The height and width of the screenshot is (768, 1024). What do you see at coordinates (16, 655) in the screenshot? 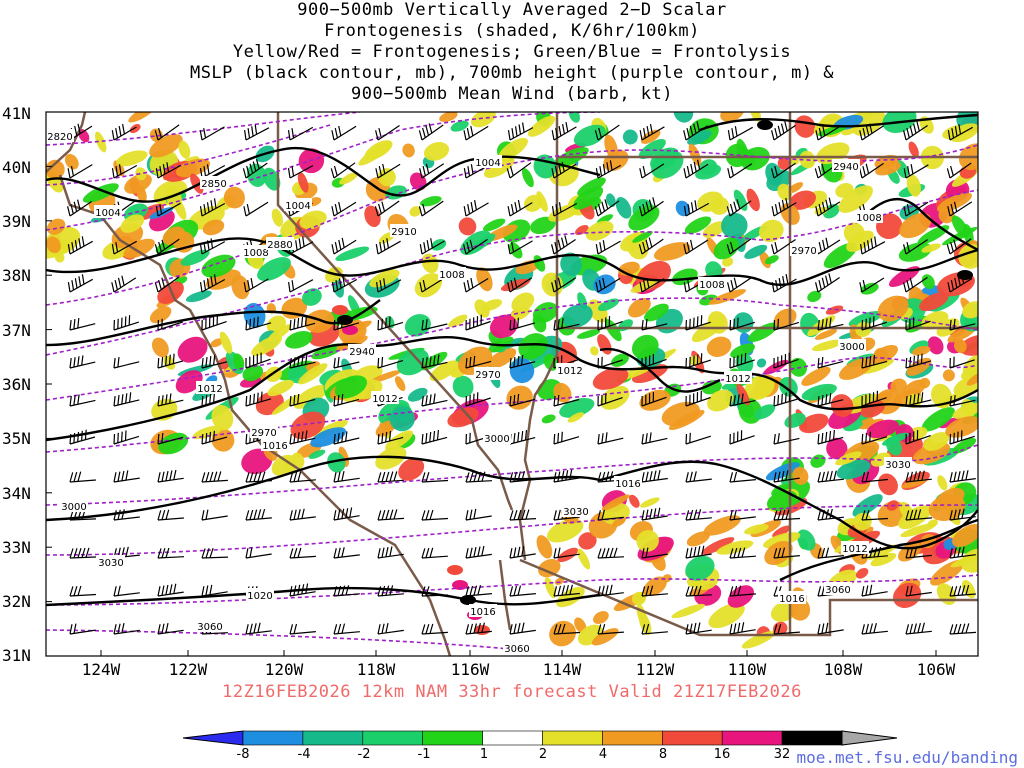
I see `lat-label-31n: 31N` at bounding box center [16, 655].